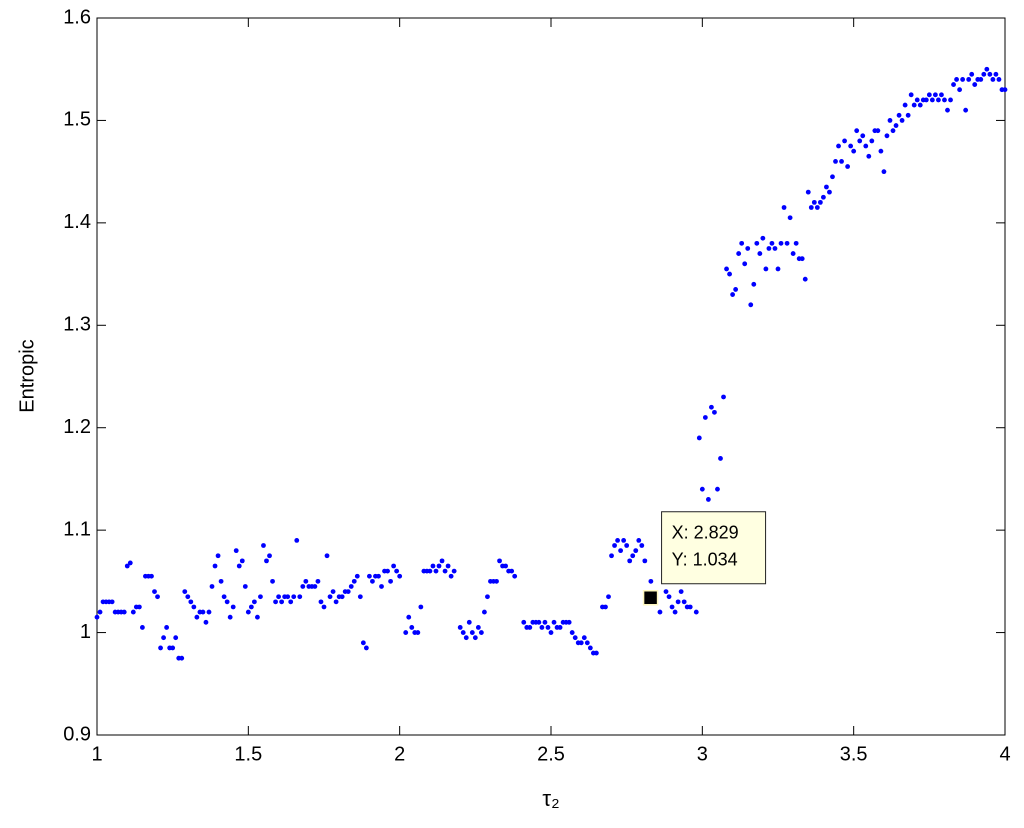 This screenshot has width=1024, height=828. Describe the element at coordinates (77, 17) in the screenshot. I see `y-tick-label: 1.6` at that location.